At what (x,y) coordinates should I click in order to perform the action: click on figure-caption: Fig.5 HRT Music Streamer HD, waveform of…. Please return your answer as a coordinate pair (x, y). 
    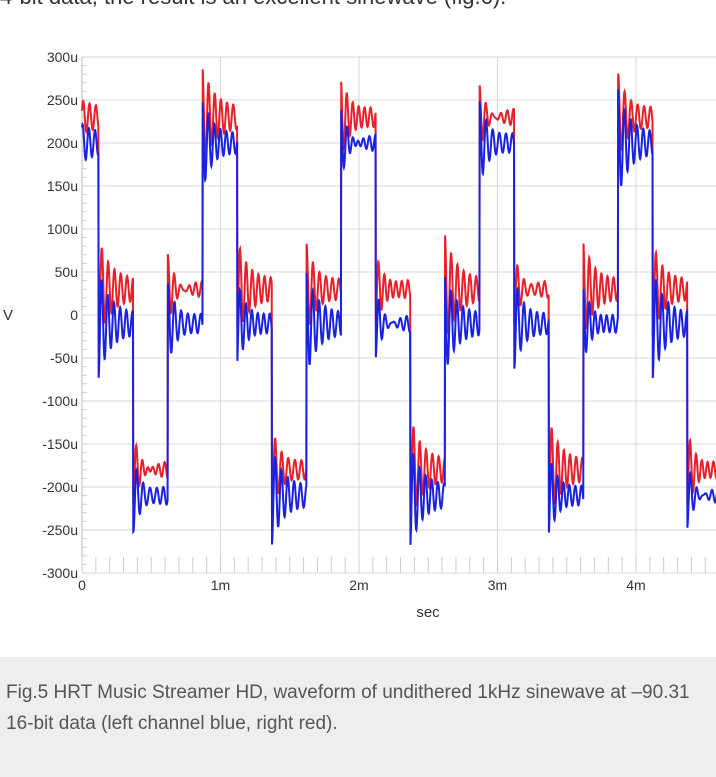
    Looking at the image, I should click on (348, 708).